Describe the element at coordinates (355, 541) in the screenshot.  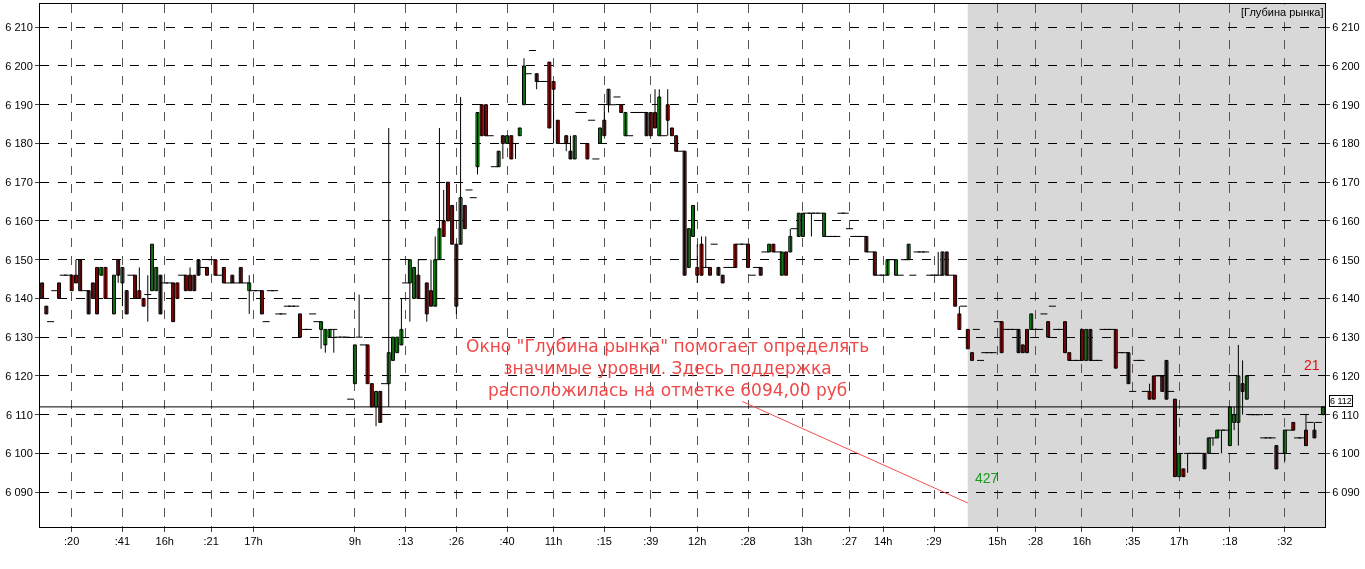
I see `x-tick-label: 9h` at that location.